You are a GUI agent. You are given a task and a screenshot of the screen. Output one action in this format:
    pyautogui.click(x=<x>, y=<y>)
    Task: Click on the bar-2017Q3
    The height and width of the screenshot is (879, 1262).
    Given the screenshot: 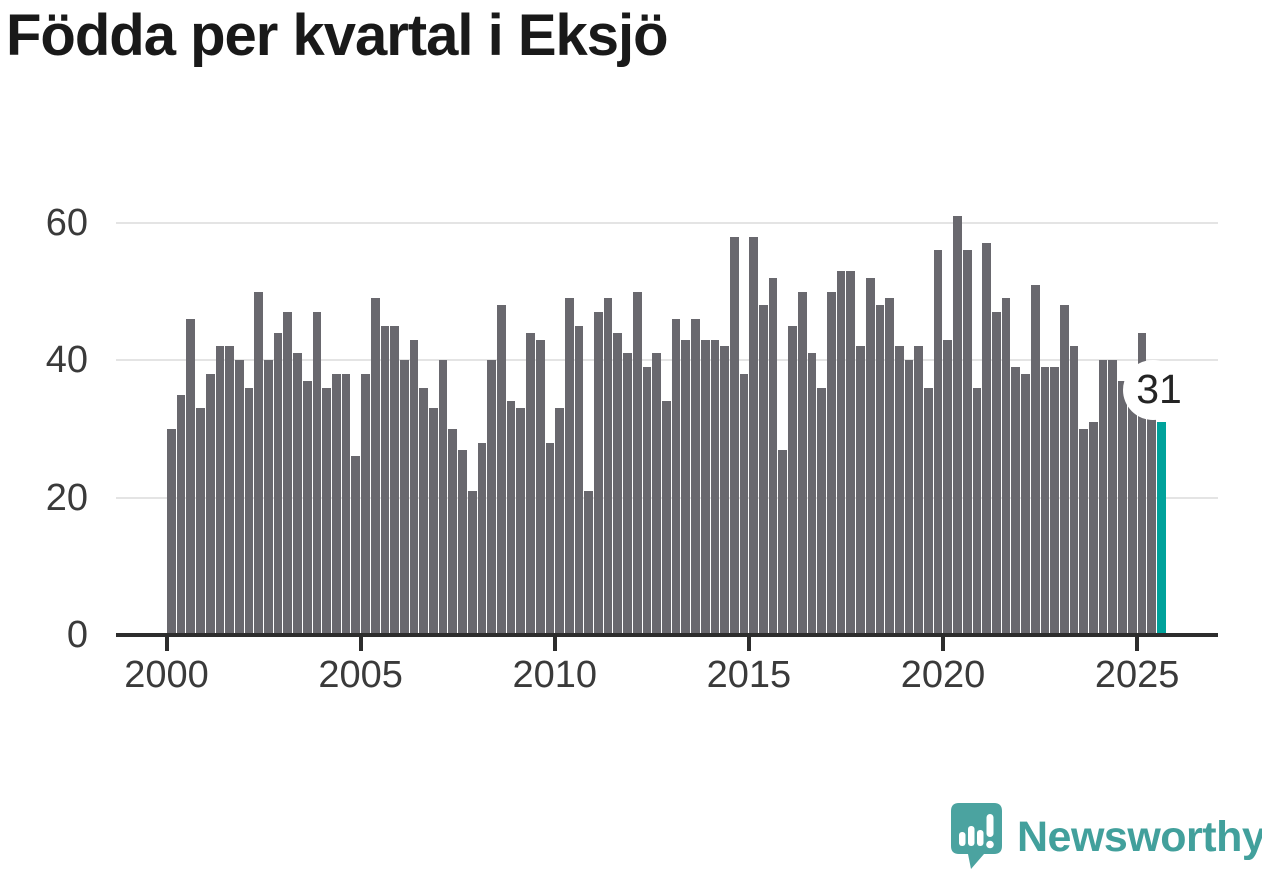 What is the action you would take?
    pyautogui.click(x=851, y=451)
    